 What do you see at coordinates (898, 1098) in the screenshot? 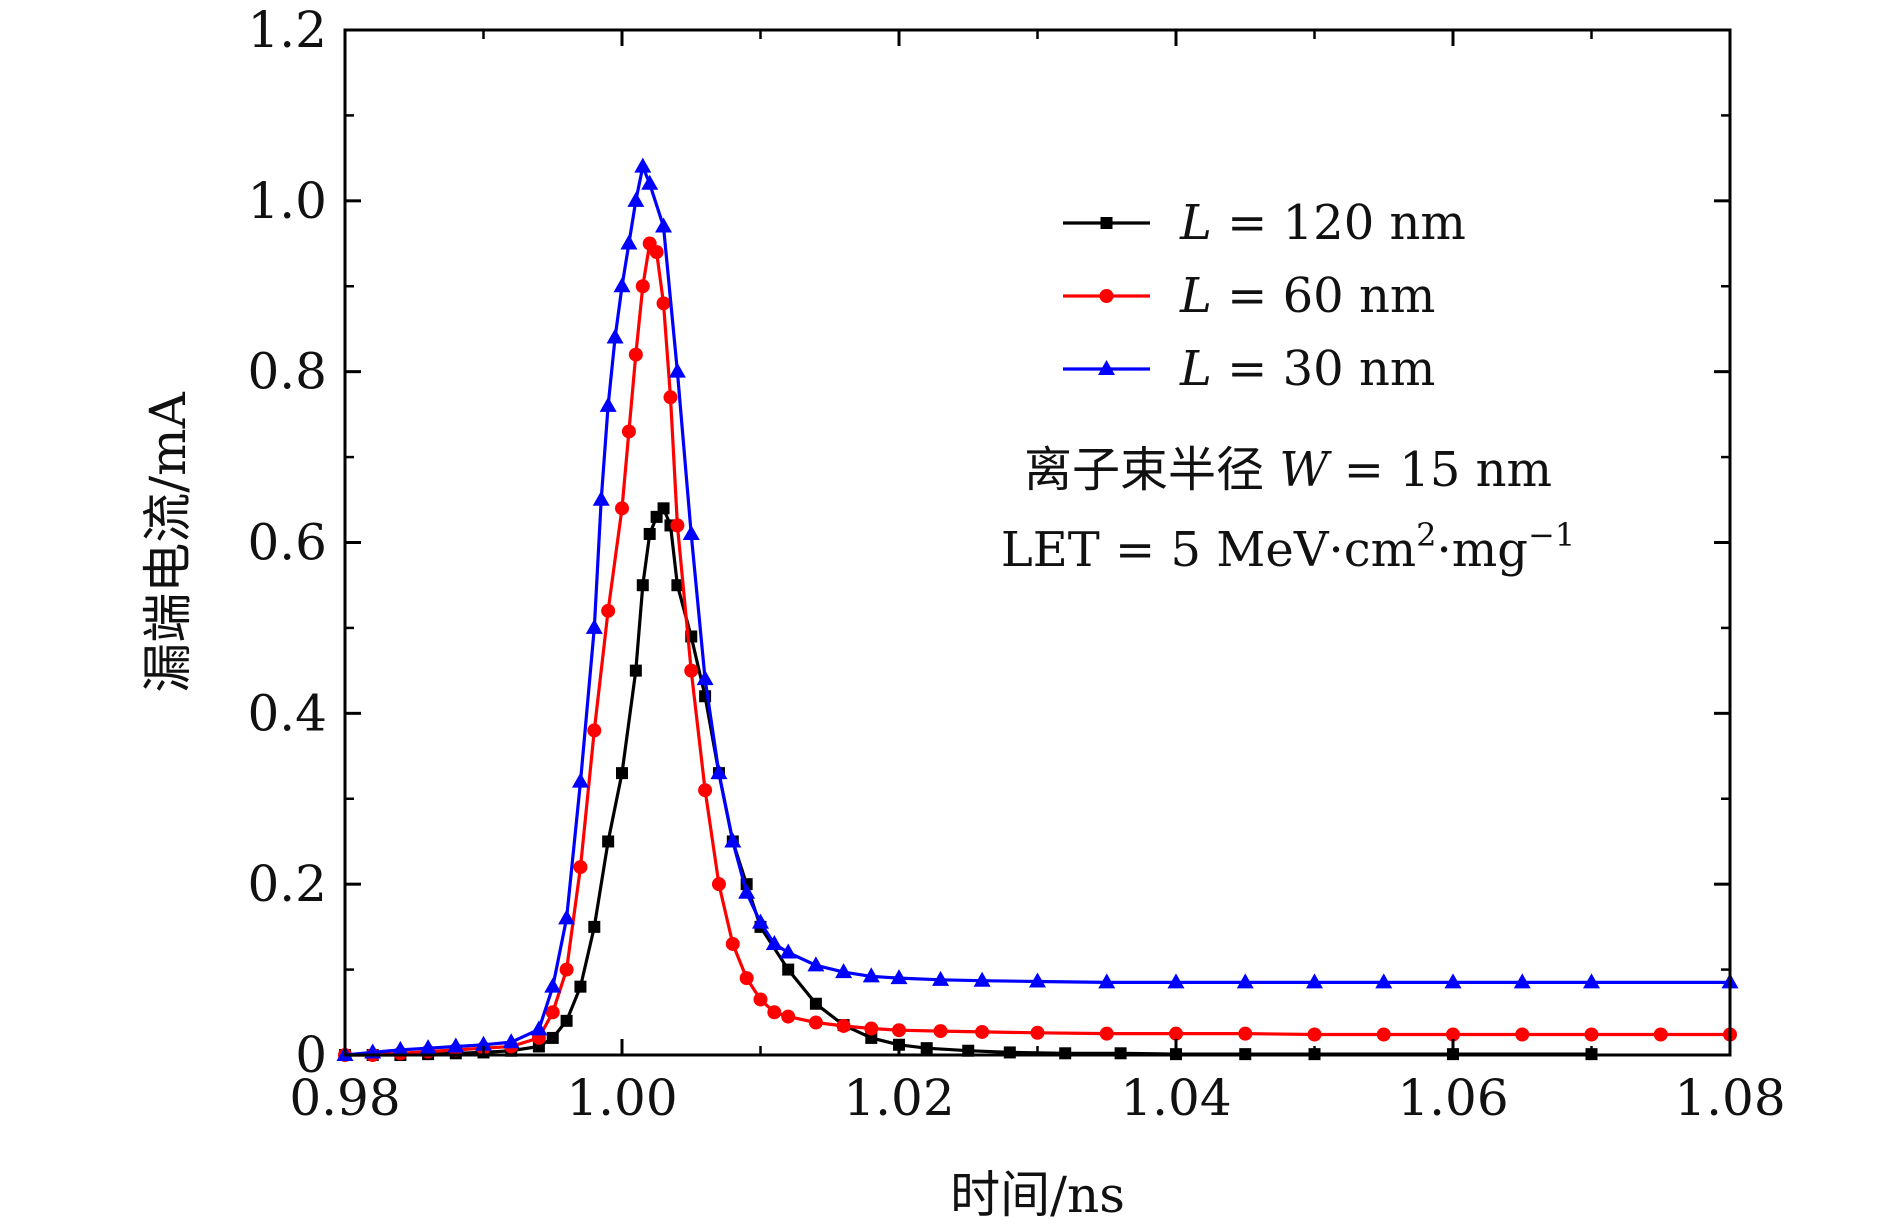
I see `x-tick-label: 1.02` at bounding box center [898, 1098].